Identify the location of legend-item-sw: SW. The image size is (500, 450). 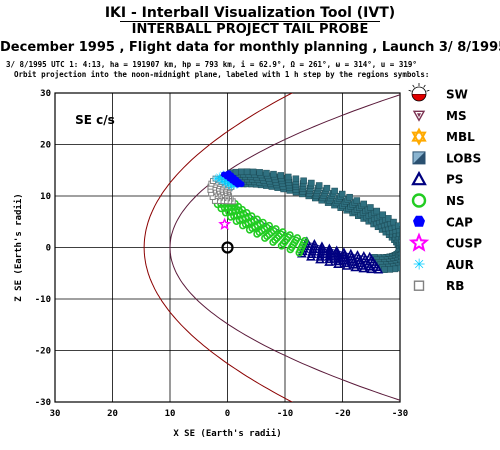
(438, 92).